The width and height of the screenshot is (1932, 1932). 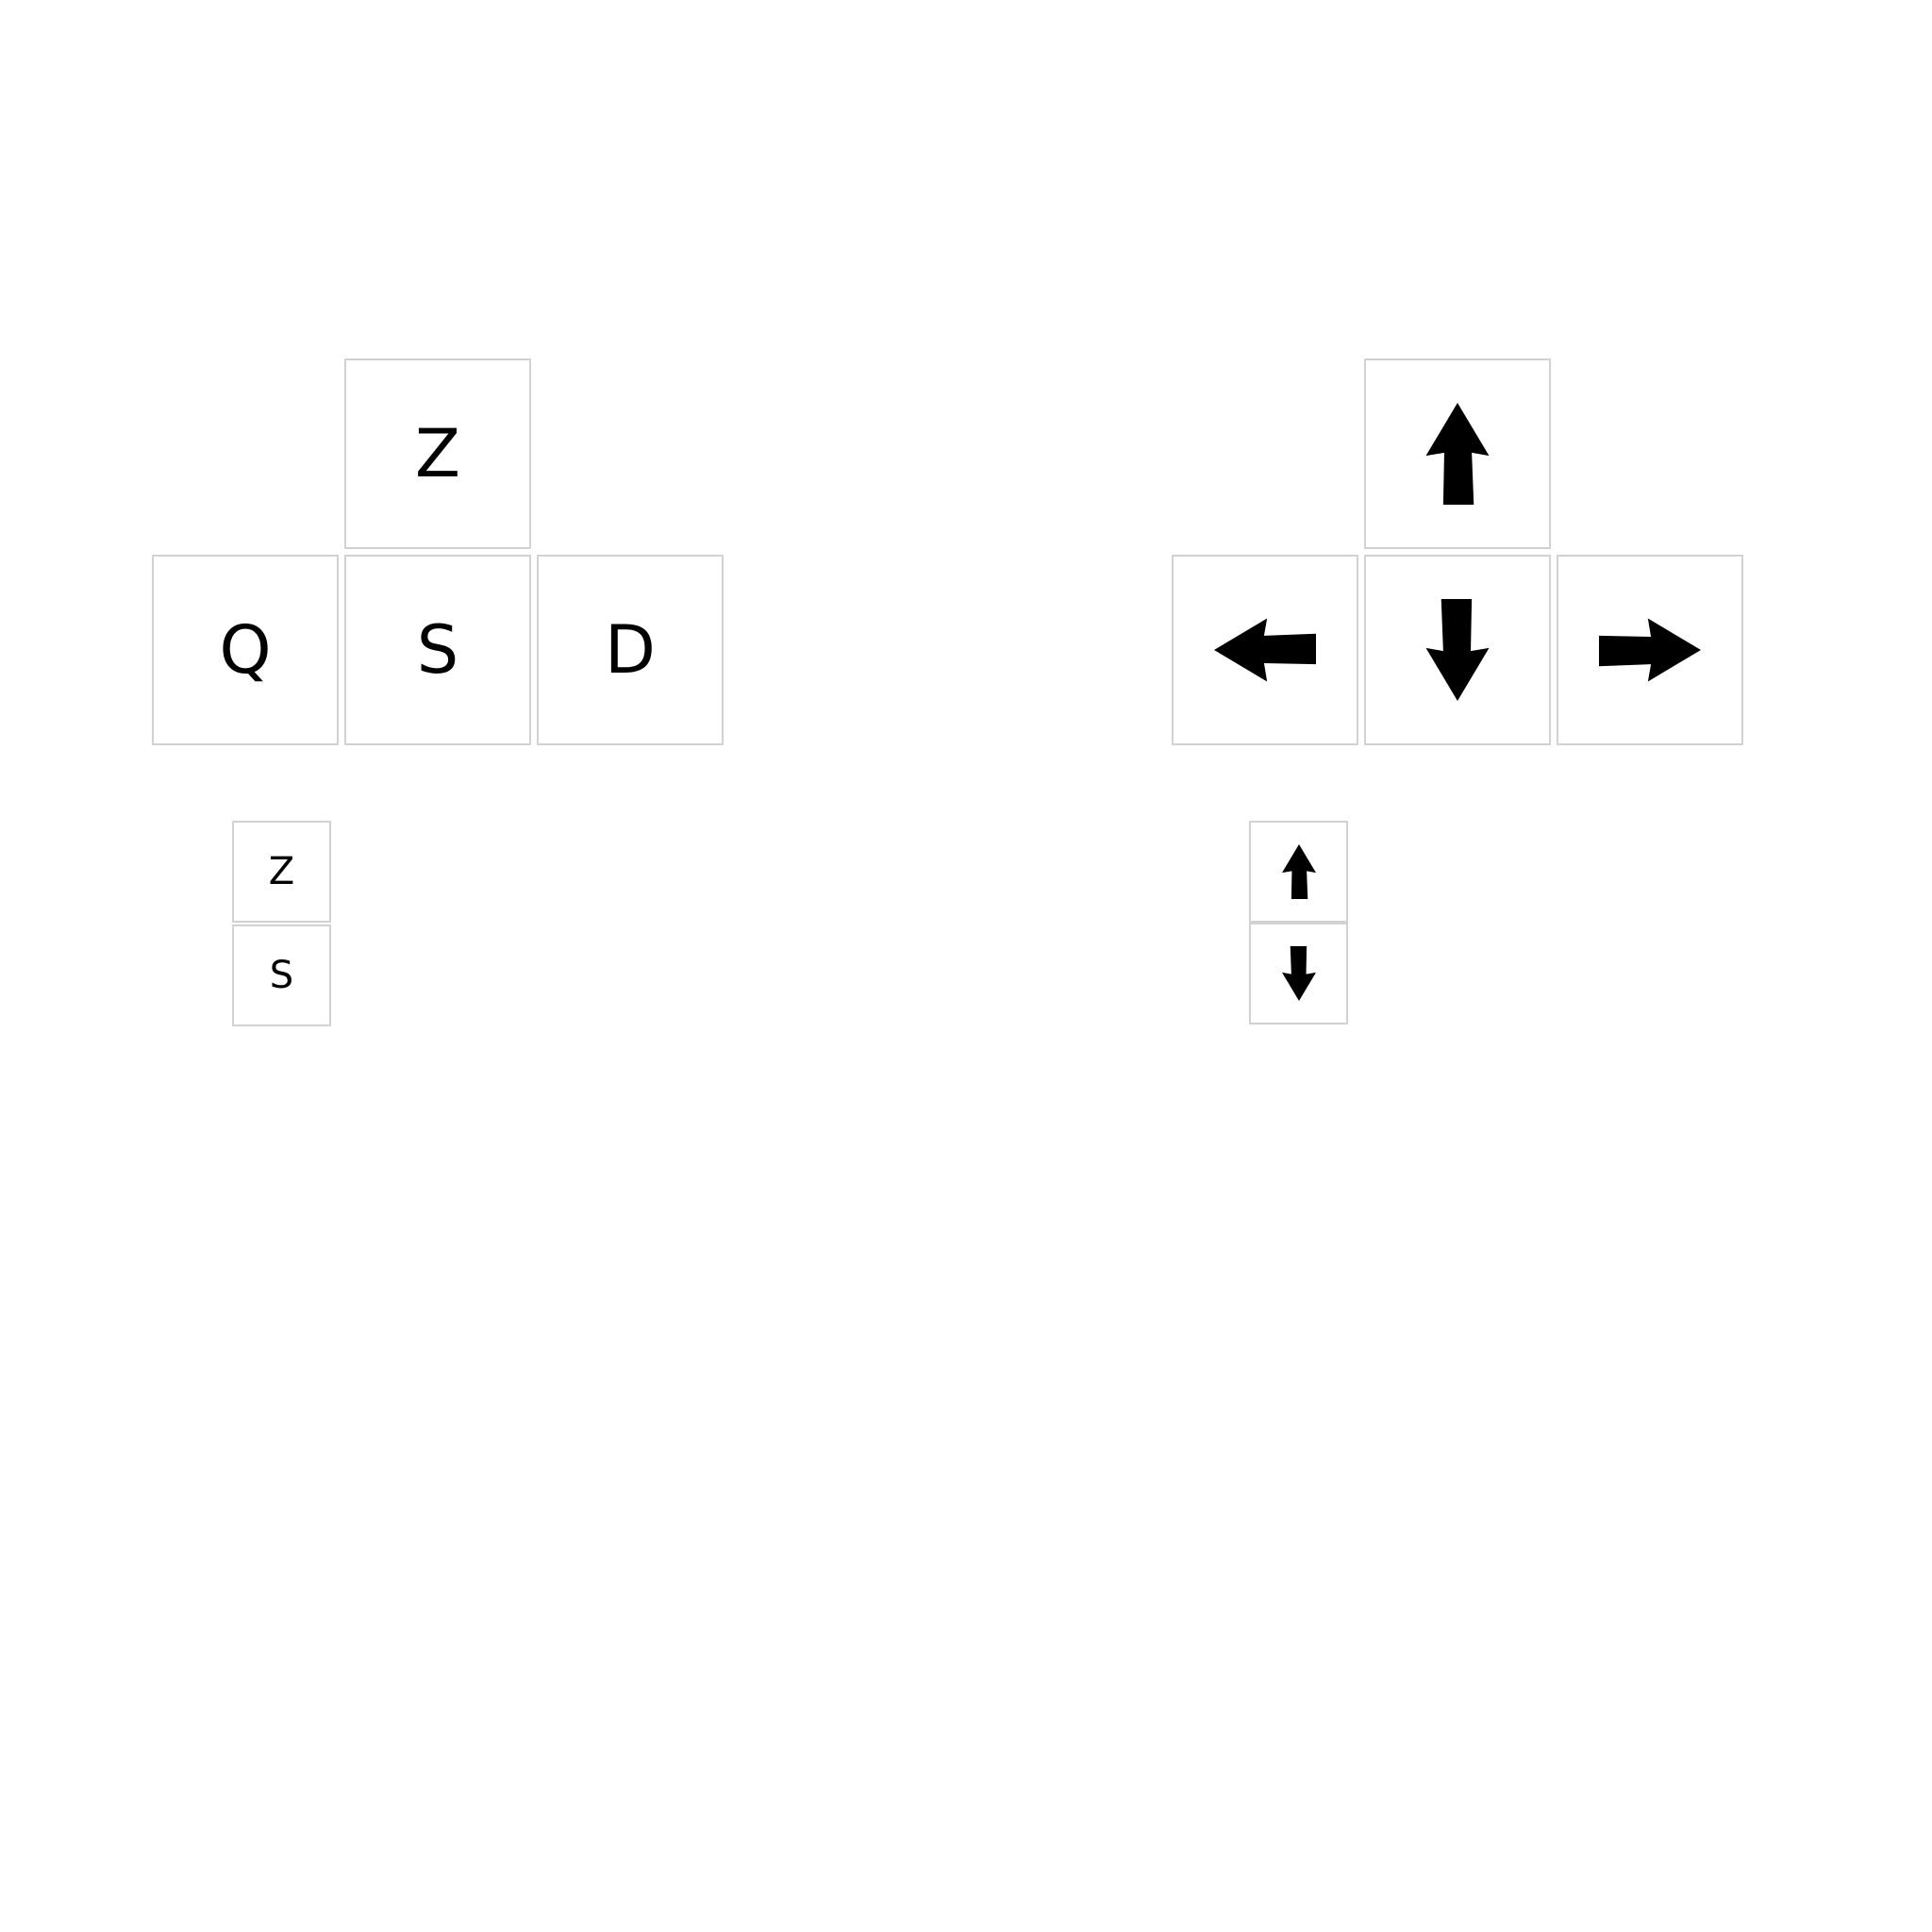 I want to click on key-z-label: Z, so click(x=437, y=453).